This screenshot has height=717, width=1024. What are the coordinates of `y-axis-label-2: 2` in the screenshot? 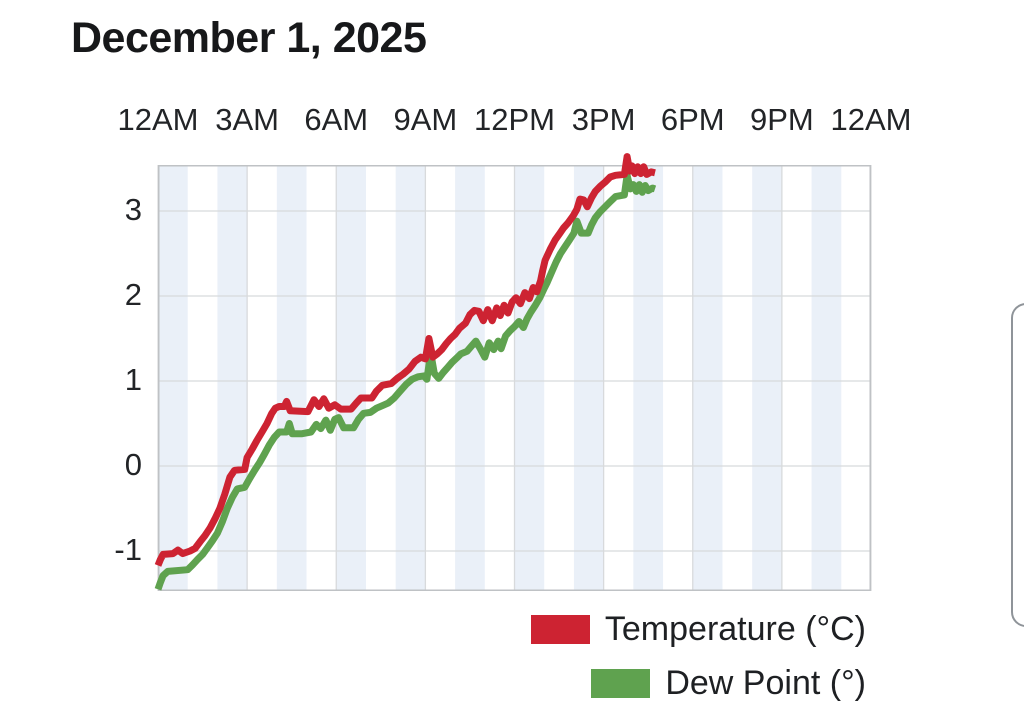 It's located at (133, 294).